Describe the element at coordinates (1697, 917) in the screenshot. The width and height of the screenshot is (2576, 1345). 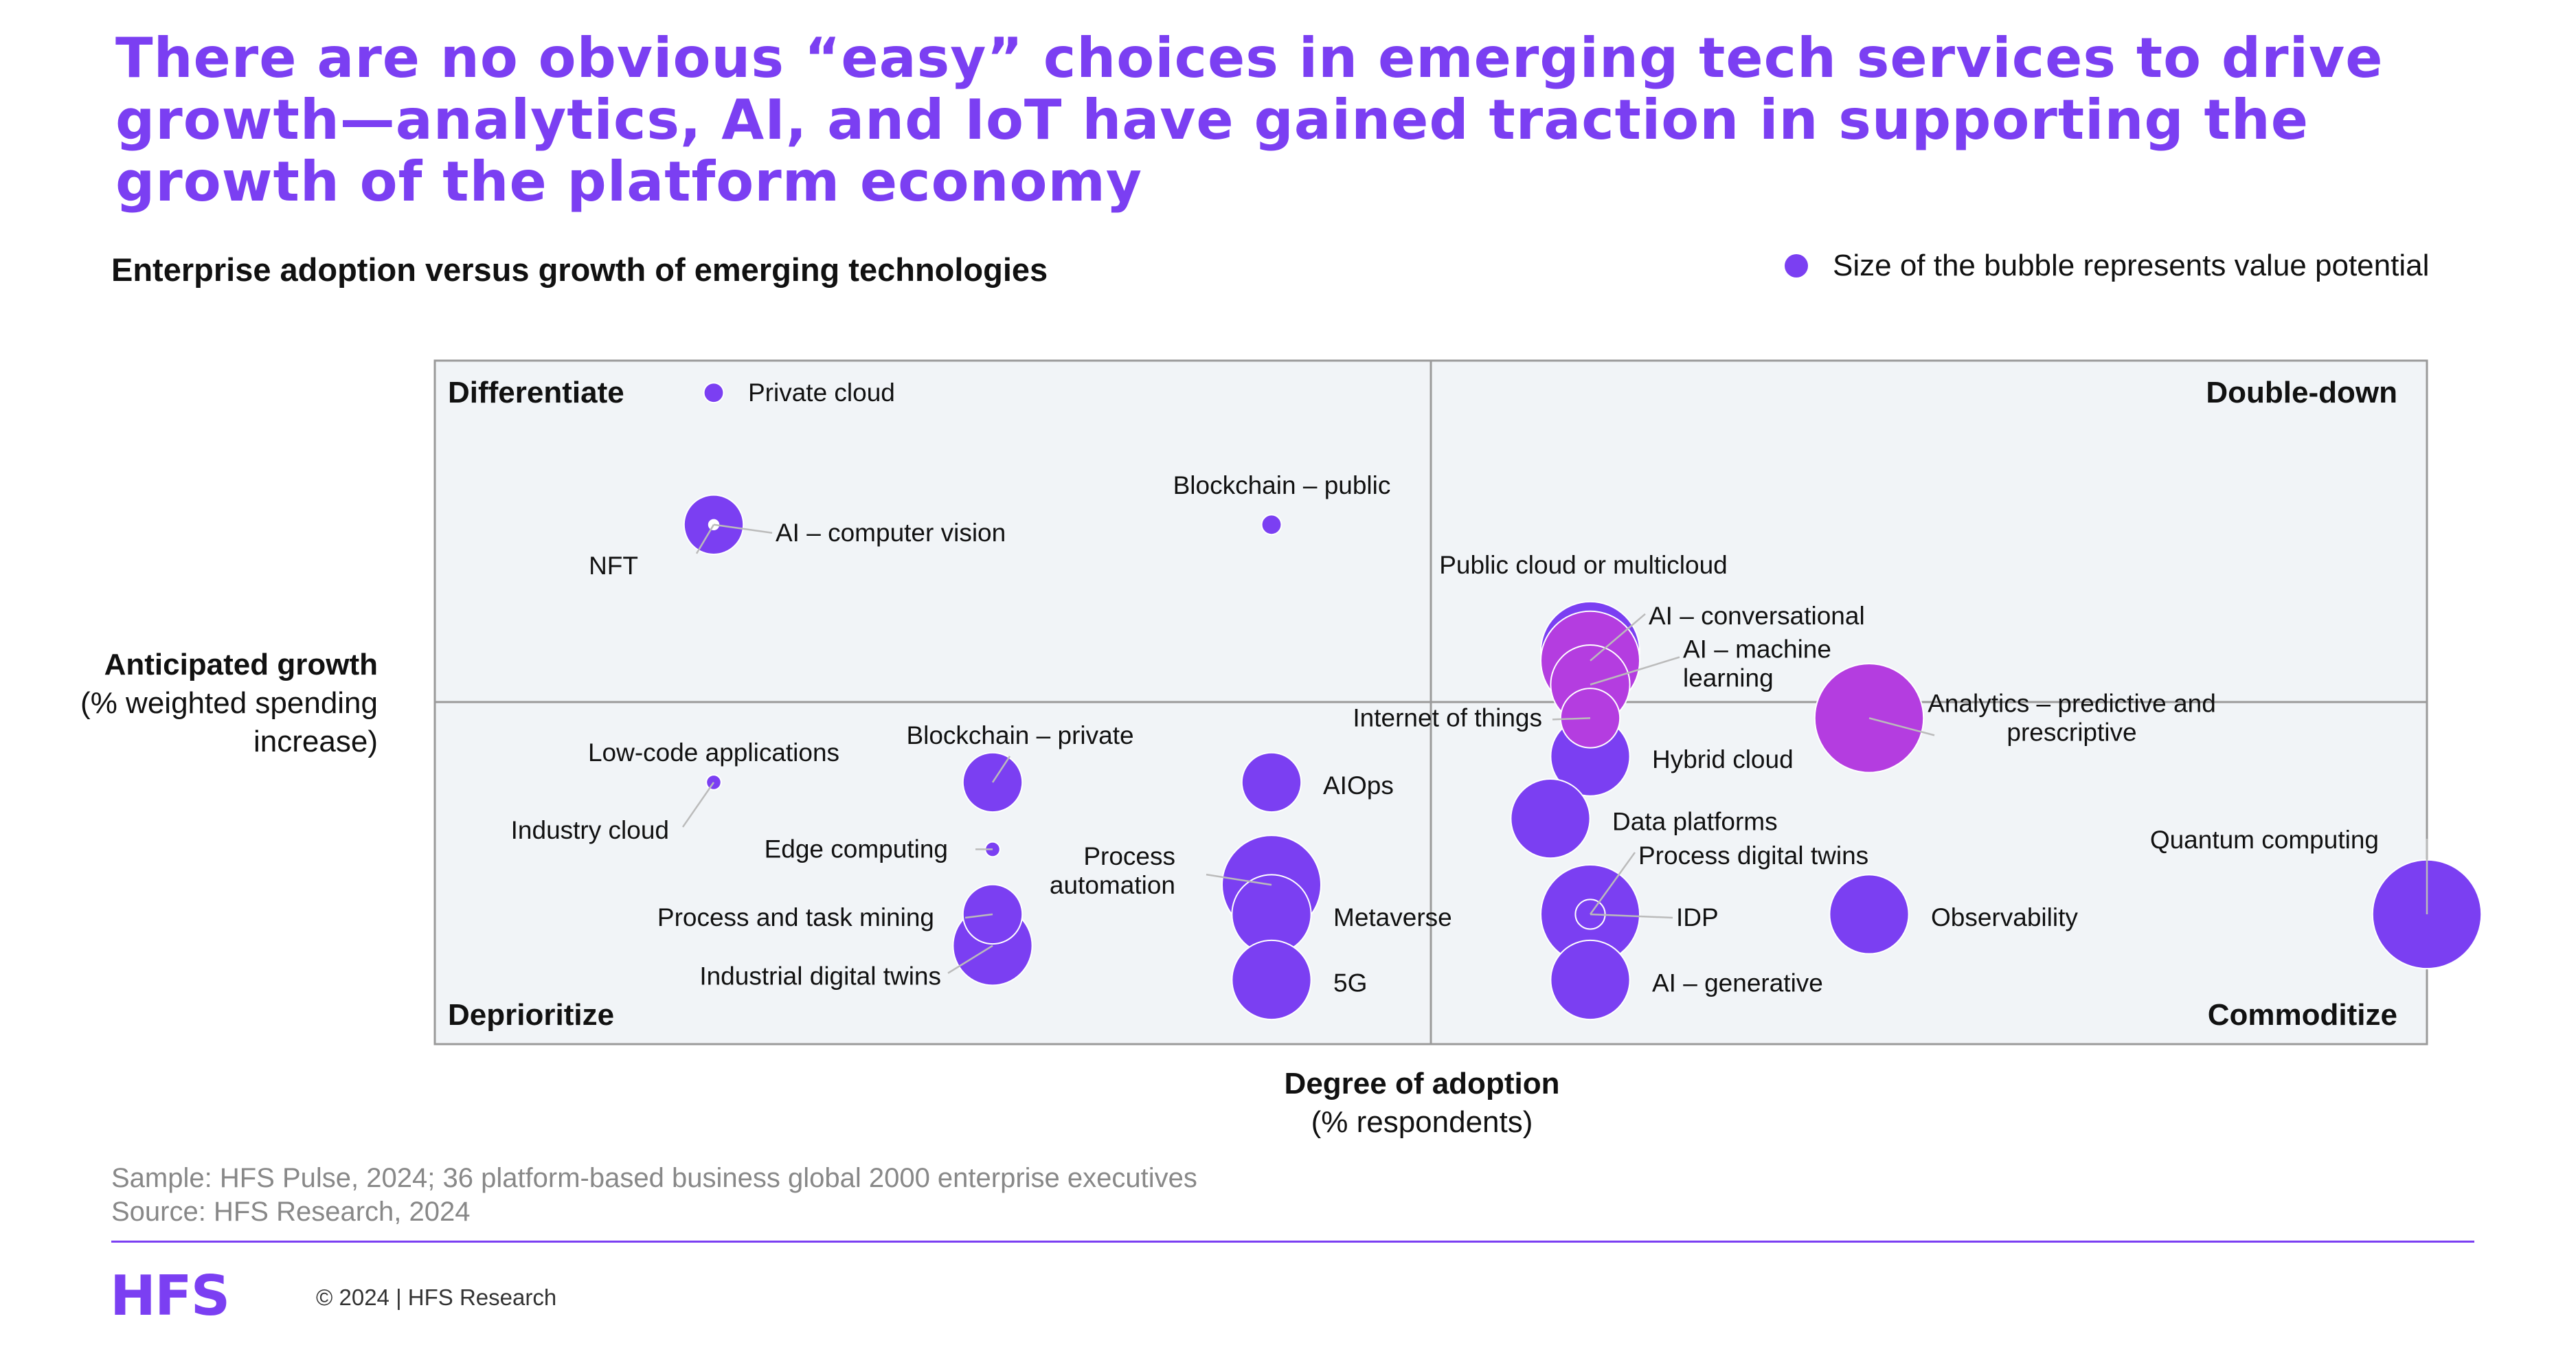
I see `label-idp: IDP` at that location.